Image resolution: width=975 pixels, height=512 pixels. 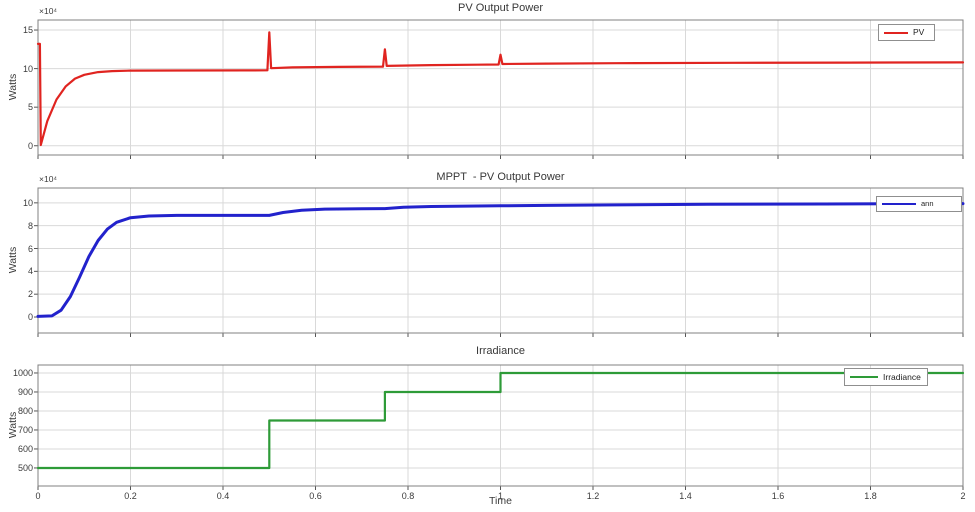 What do you see at coordinates (130, 496) in the screenshot?
I see `x-tick-label: 0.2` at bounding box center [130, 496].